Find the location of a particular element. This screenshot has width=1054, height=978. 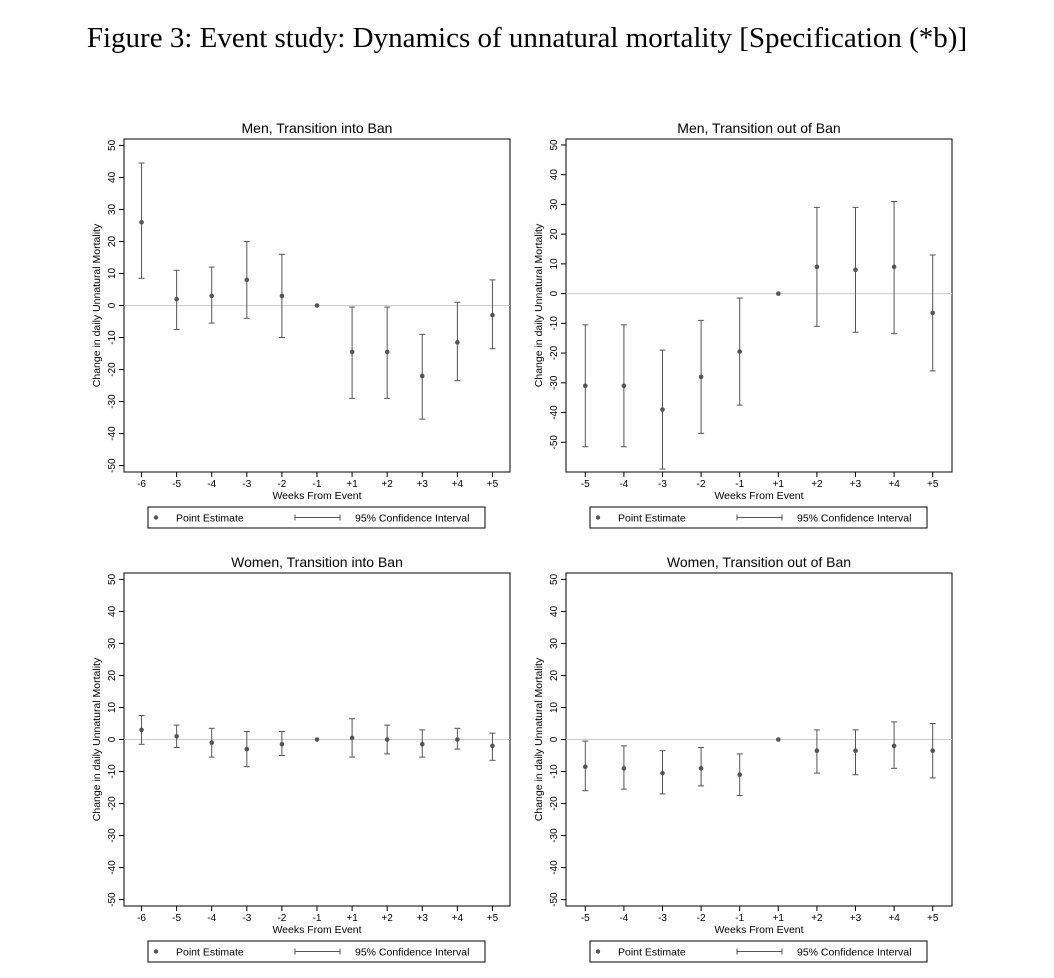

chart-title: Women, Transition into Ban is located at coordinates (317, 562).